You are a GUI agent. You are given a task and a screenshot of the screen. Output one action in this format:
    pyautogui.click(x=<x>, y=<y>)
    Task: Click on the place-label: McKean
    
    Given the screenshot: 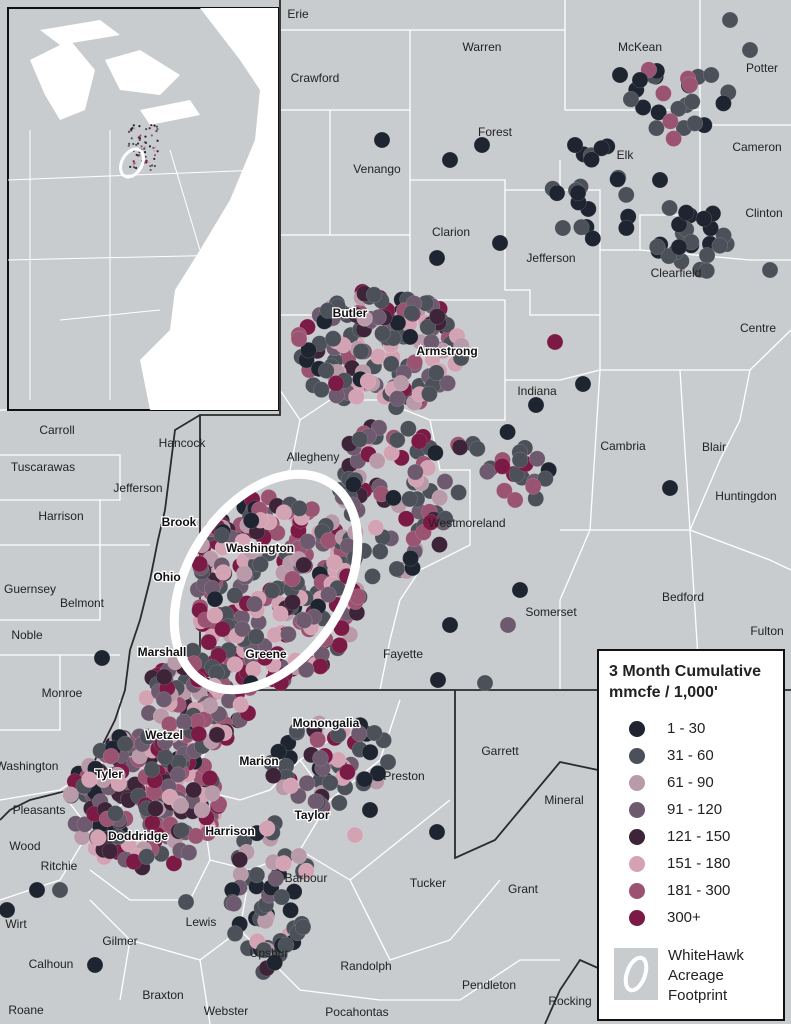 What is the action you would take?
    pyautogui.click(x=640, y=47)
    